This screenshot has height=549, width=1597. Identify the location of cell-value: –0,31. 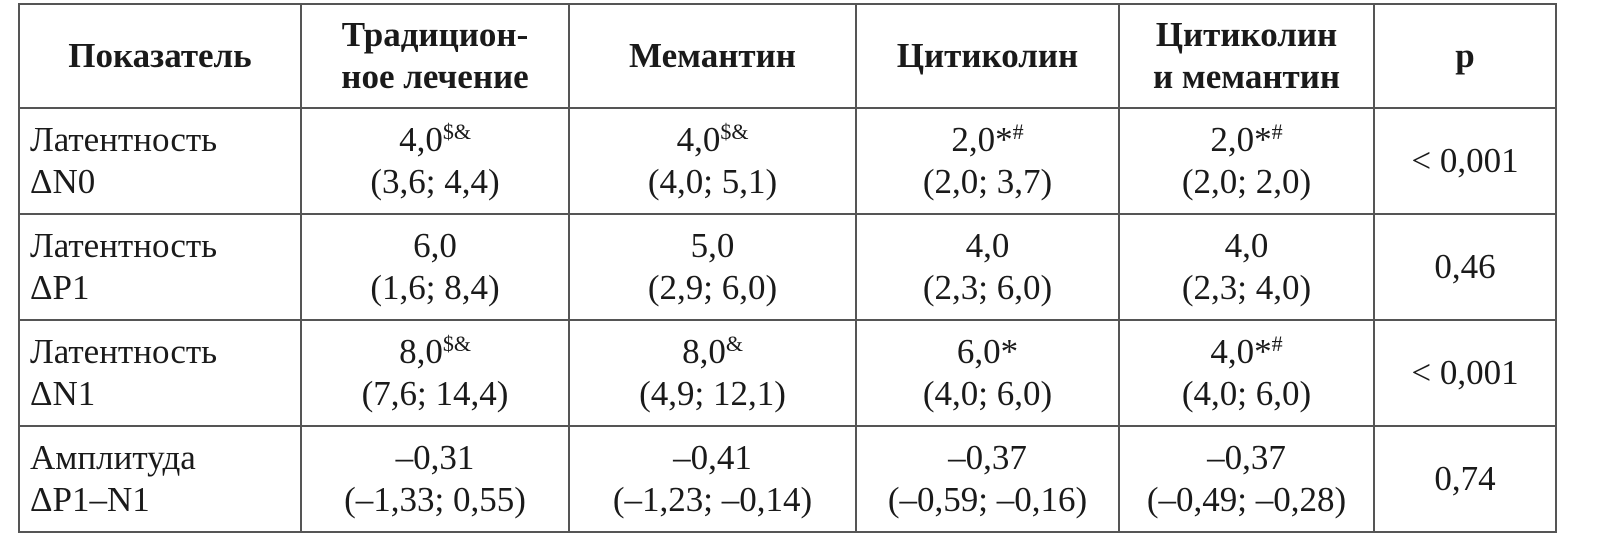
(435, 457).